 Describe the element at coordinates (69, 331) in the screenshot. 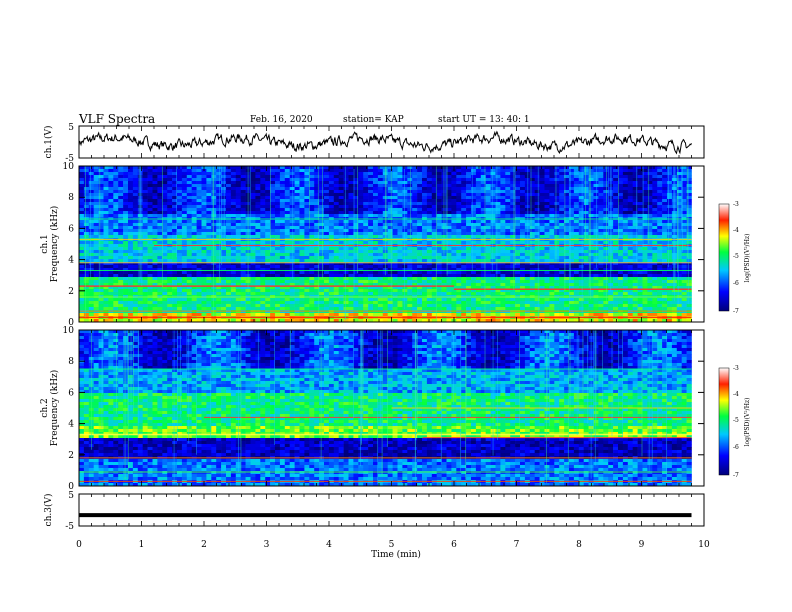

I see `ch2-spec-ytick-10: 10` at that location.